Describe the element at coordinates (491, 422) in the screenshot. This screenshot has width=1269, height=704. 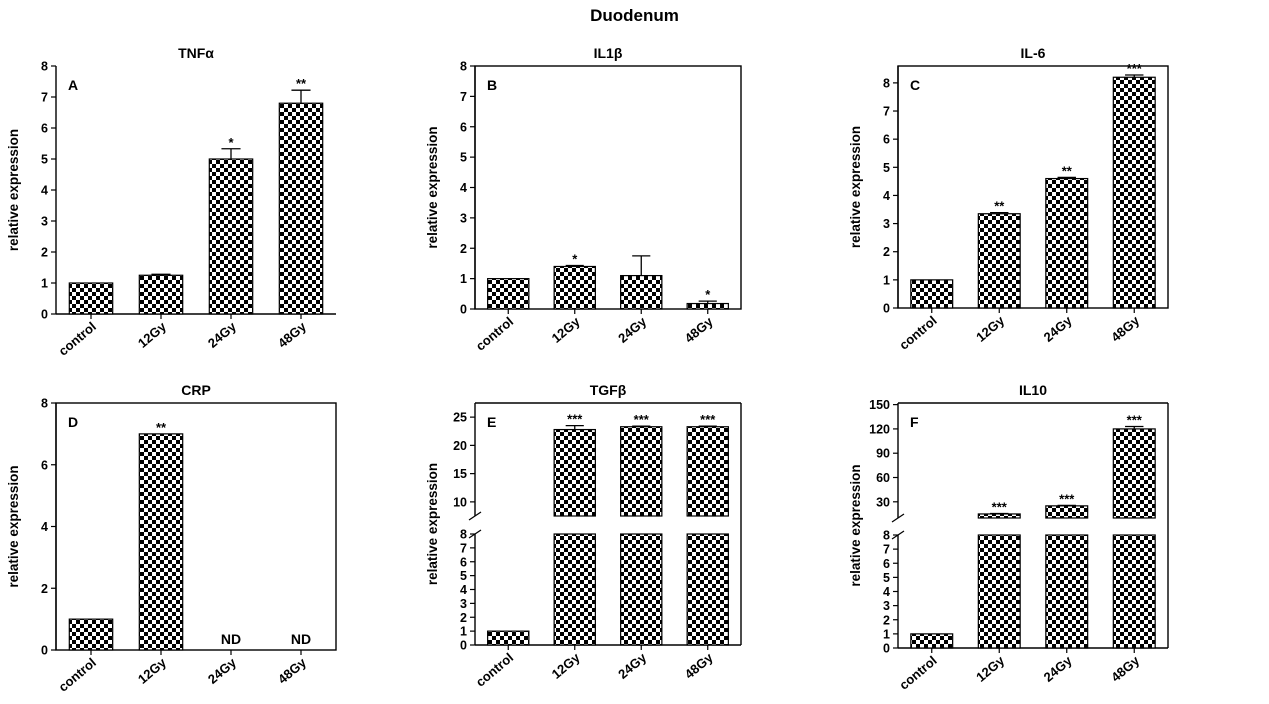
I see `panel-letter: E` at that location.